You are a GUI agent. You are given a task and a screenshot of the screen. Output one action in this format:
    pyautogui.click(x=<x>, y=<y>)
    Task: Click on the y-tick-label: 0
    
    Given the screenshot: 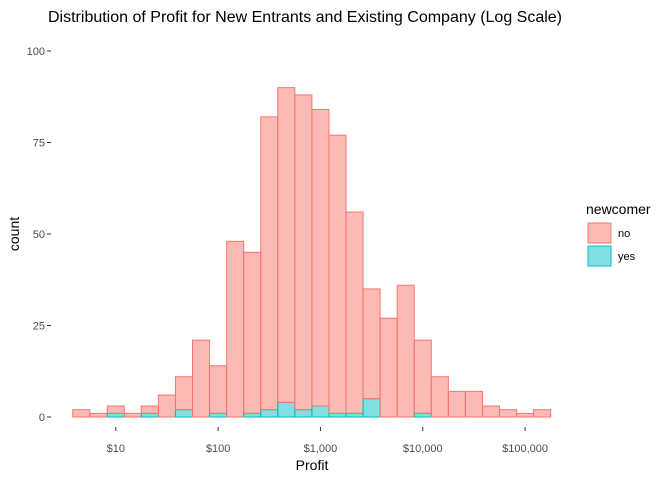 What is the action you would take?
    pyautogui.click(x=42, y=418)
    